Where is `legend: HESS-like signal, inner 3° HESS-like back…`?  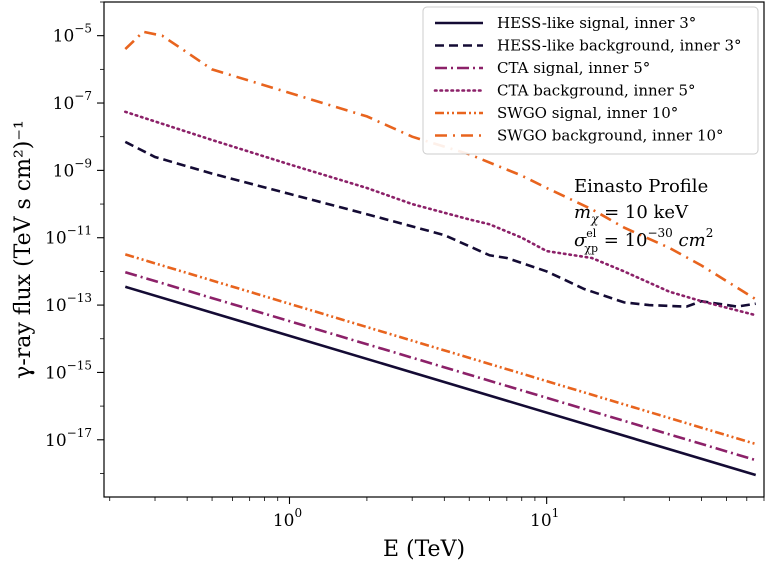
legend: HESS-like signal, inner 3° HESS-like back… is located at coordinates (590, 80).